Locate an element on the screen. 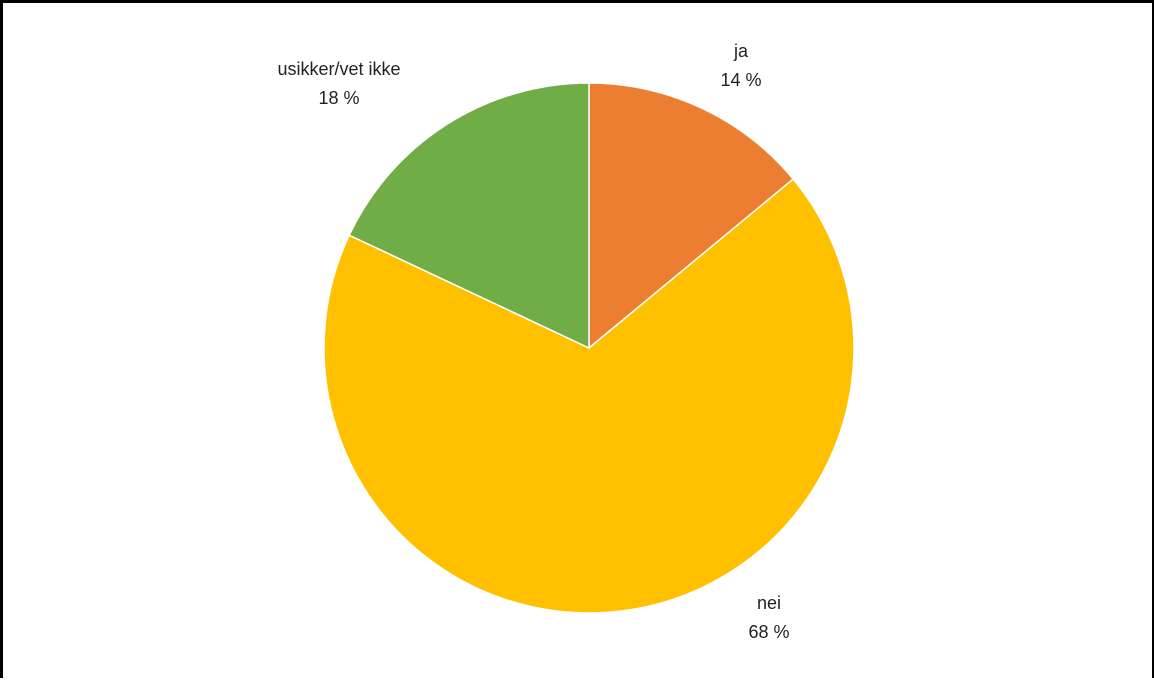 This screenshot has width=1154, height=681. slice-label-usikker-percent: 18 % is located at coordinates (338, 98).